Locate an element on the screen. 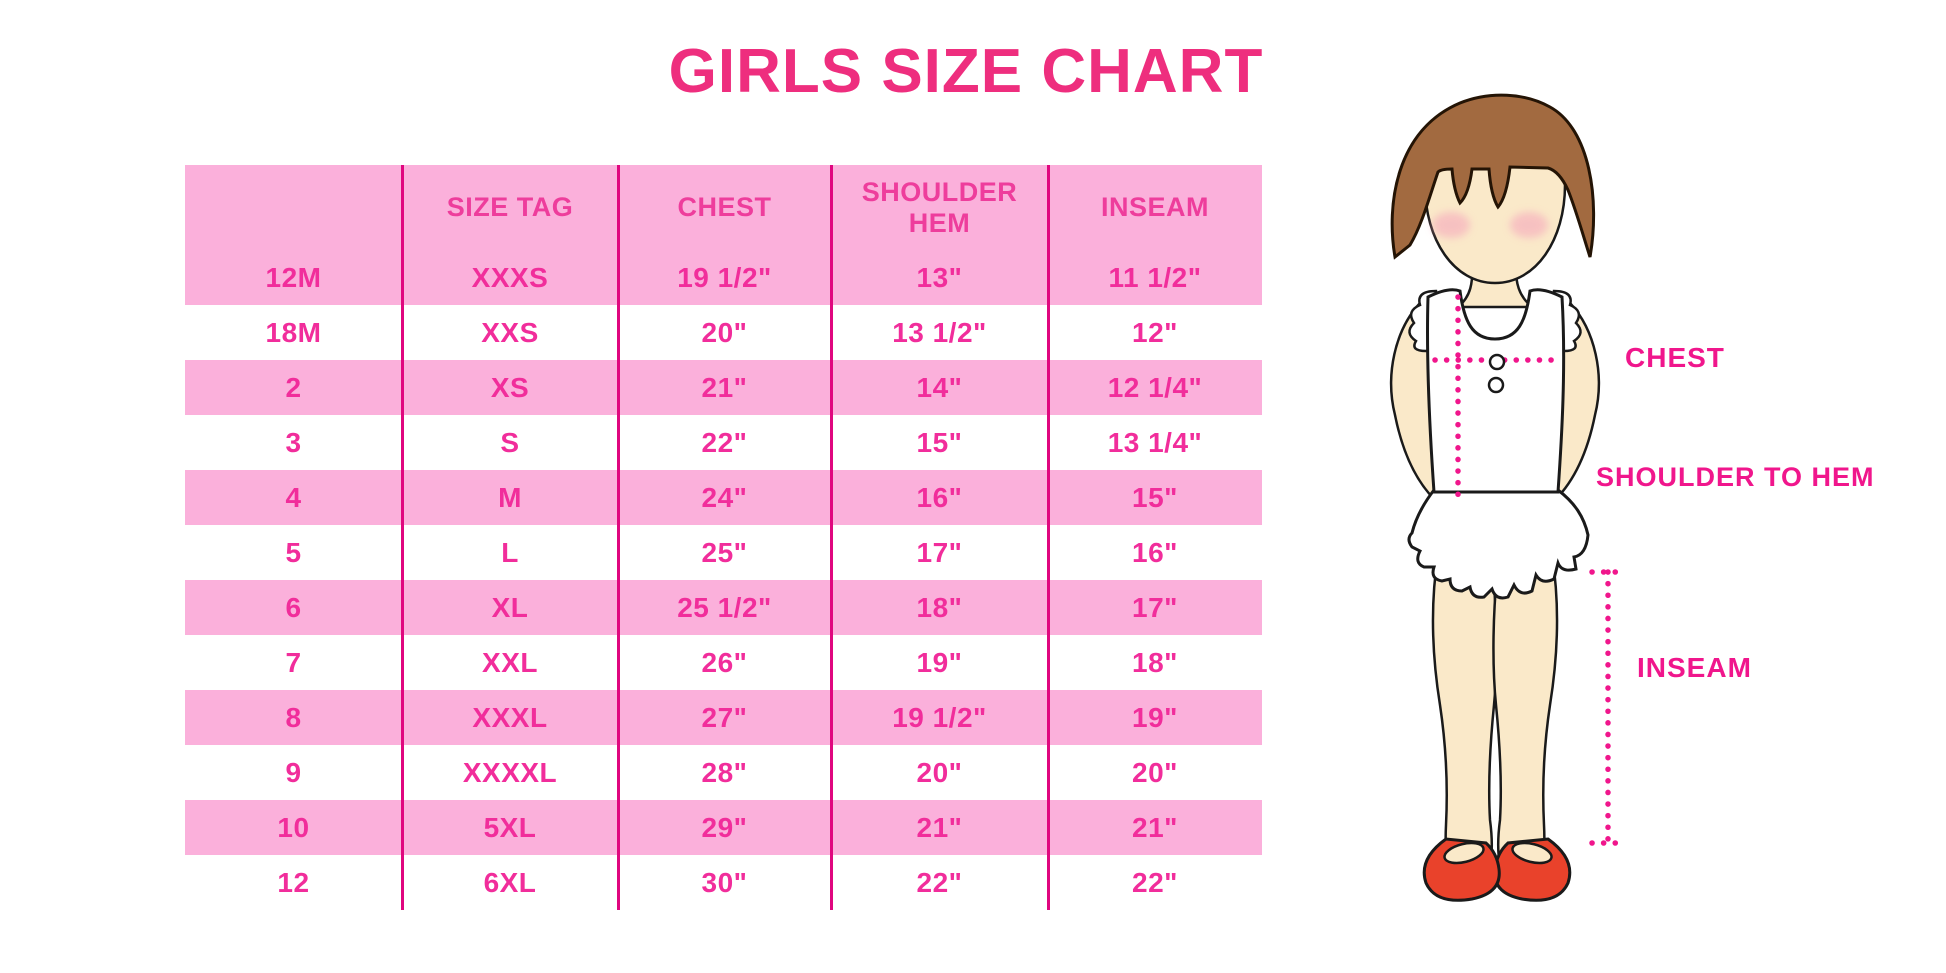 This screenshot has width=1946, height=973. table-row: 4 M 24" 16" 15" is located at coordinates (723, 497).